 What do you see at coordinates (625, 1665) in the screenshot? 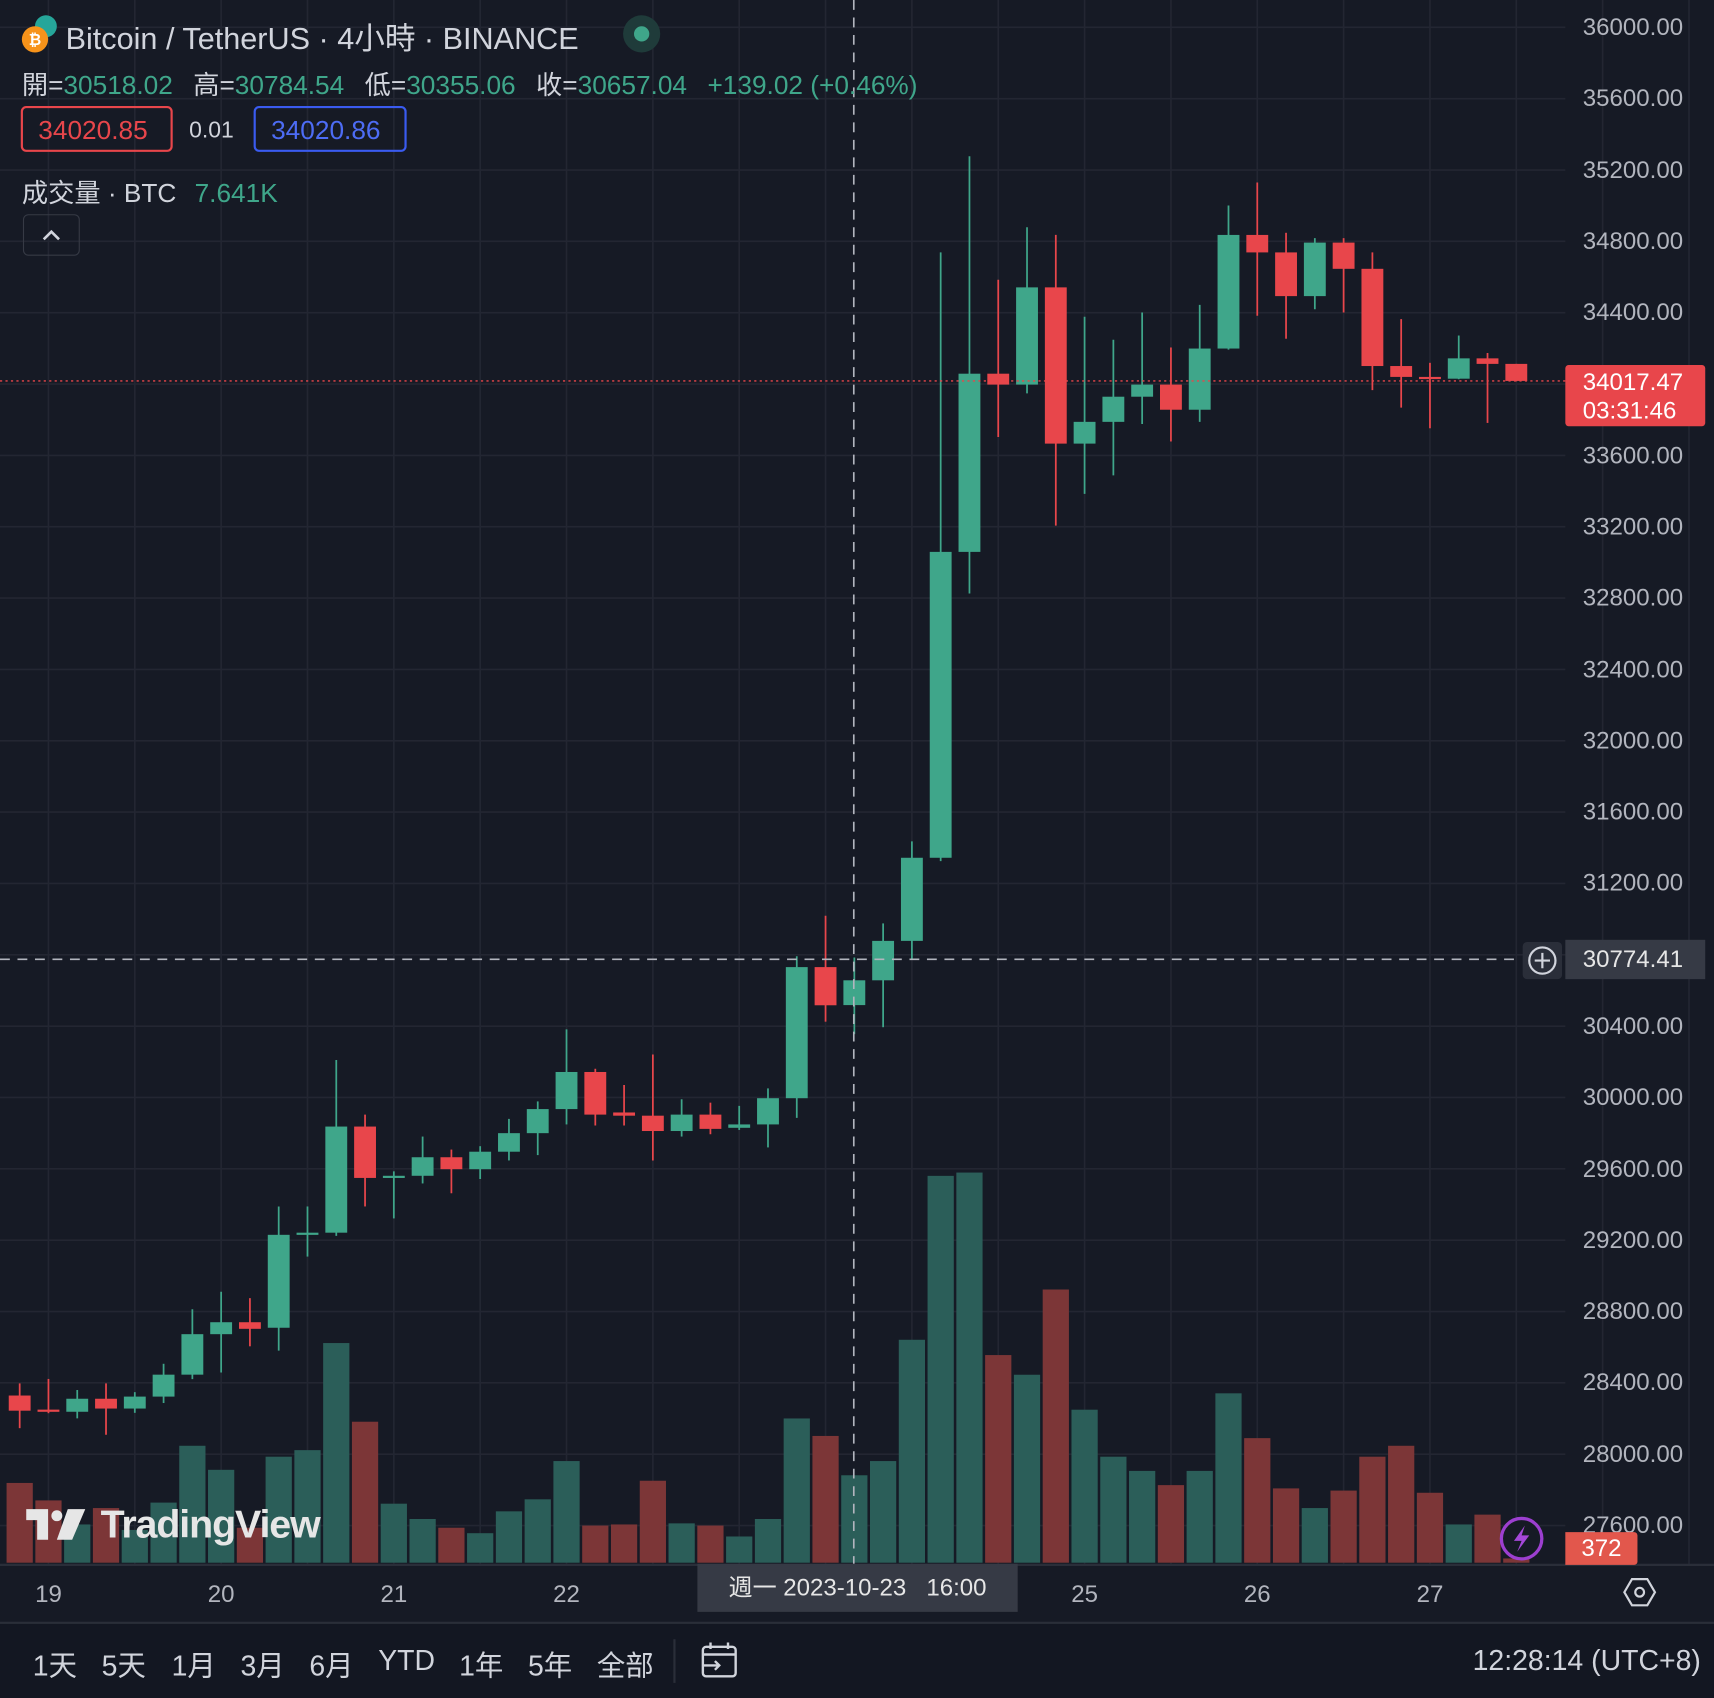
I see `range-button-8: 全部` at bounding box center [625, 1665].